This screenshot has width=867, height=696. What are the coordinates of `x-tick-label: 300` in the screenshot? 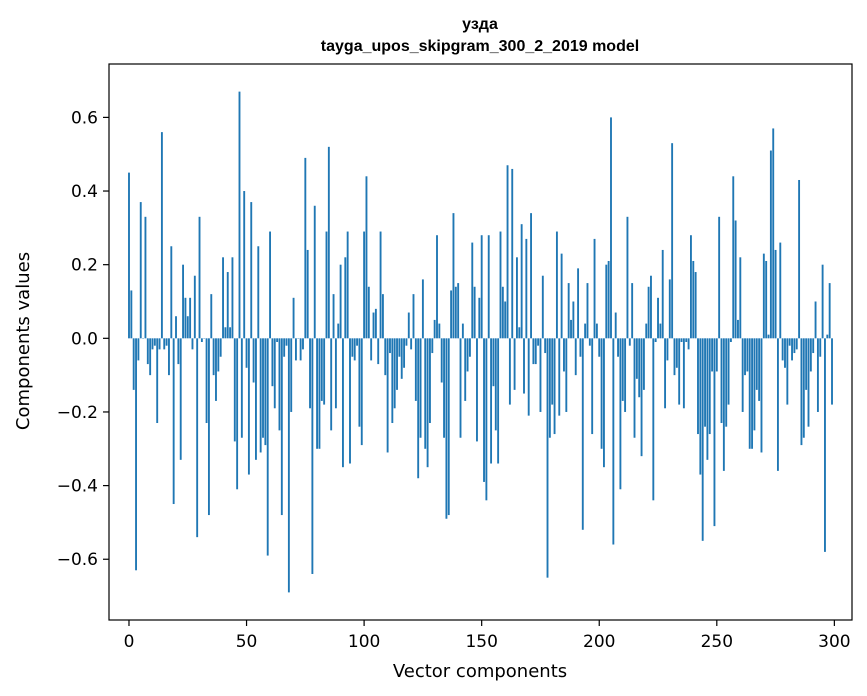 It's located at (834, 642).